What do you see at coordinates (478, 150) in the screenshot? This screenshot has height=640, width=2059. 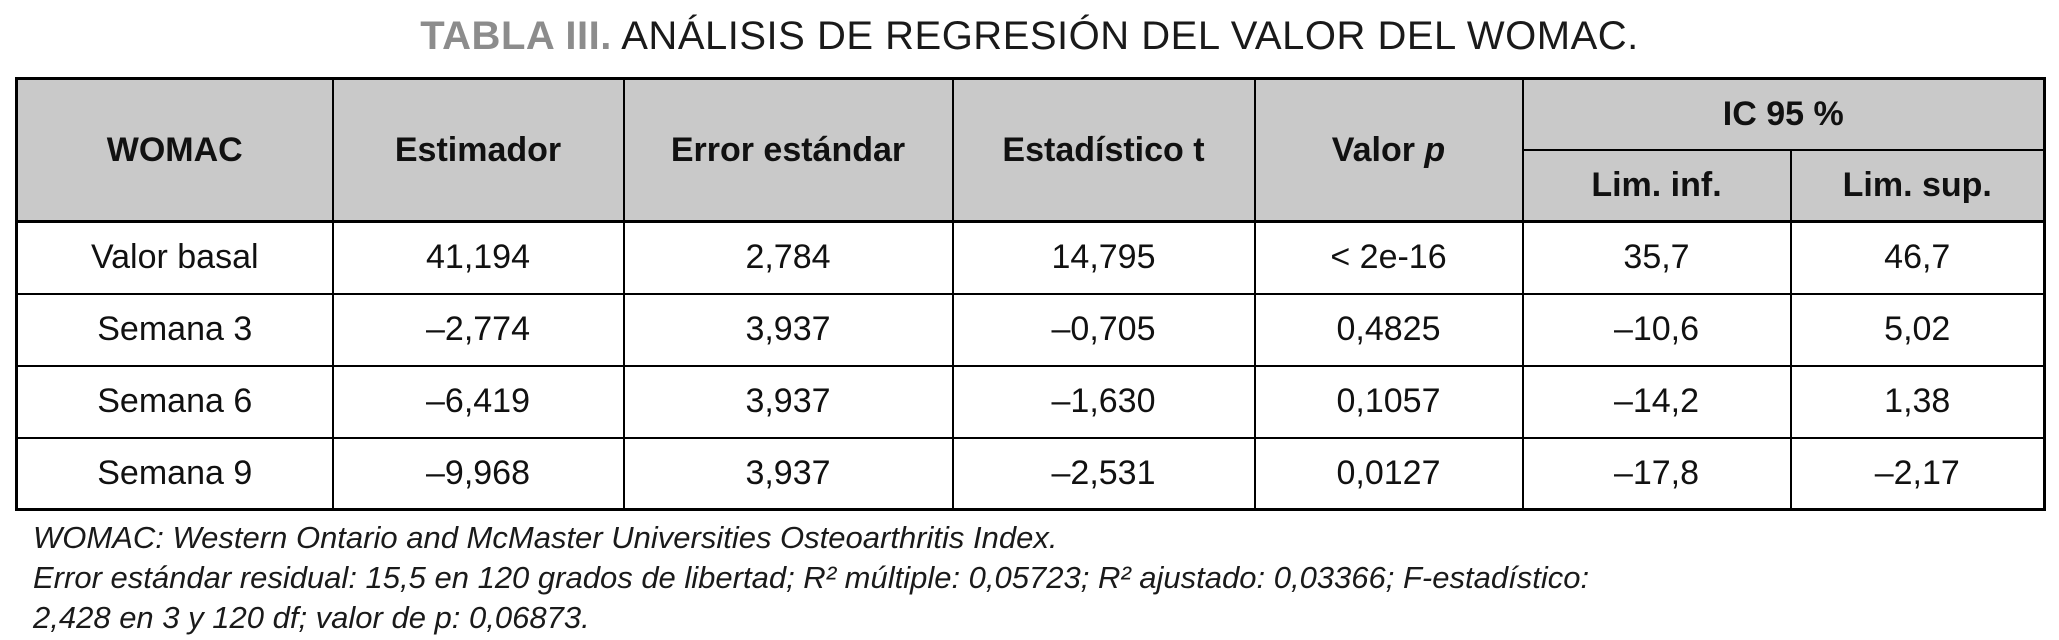 I see `col-header-estimador: Estimador` at bounding box center [478, 150].